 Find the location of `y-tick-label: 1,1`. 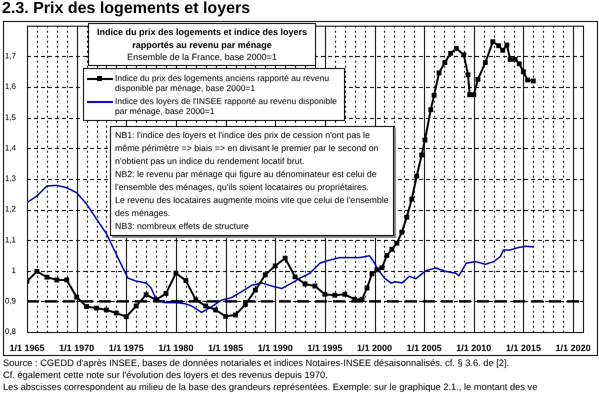

y-tick-label: 1,1 is located at coordinates (10, 239).